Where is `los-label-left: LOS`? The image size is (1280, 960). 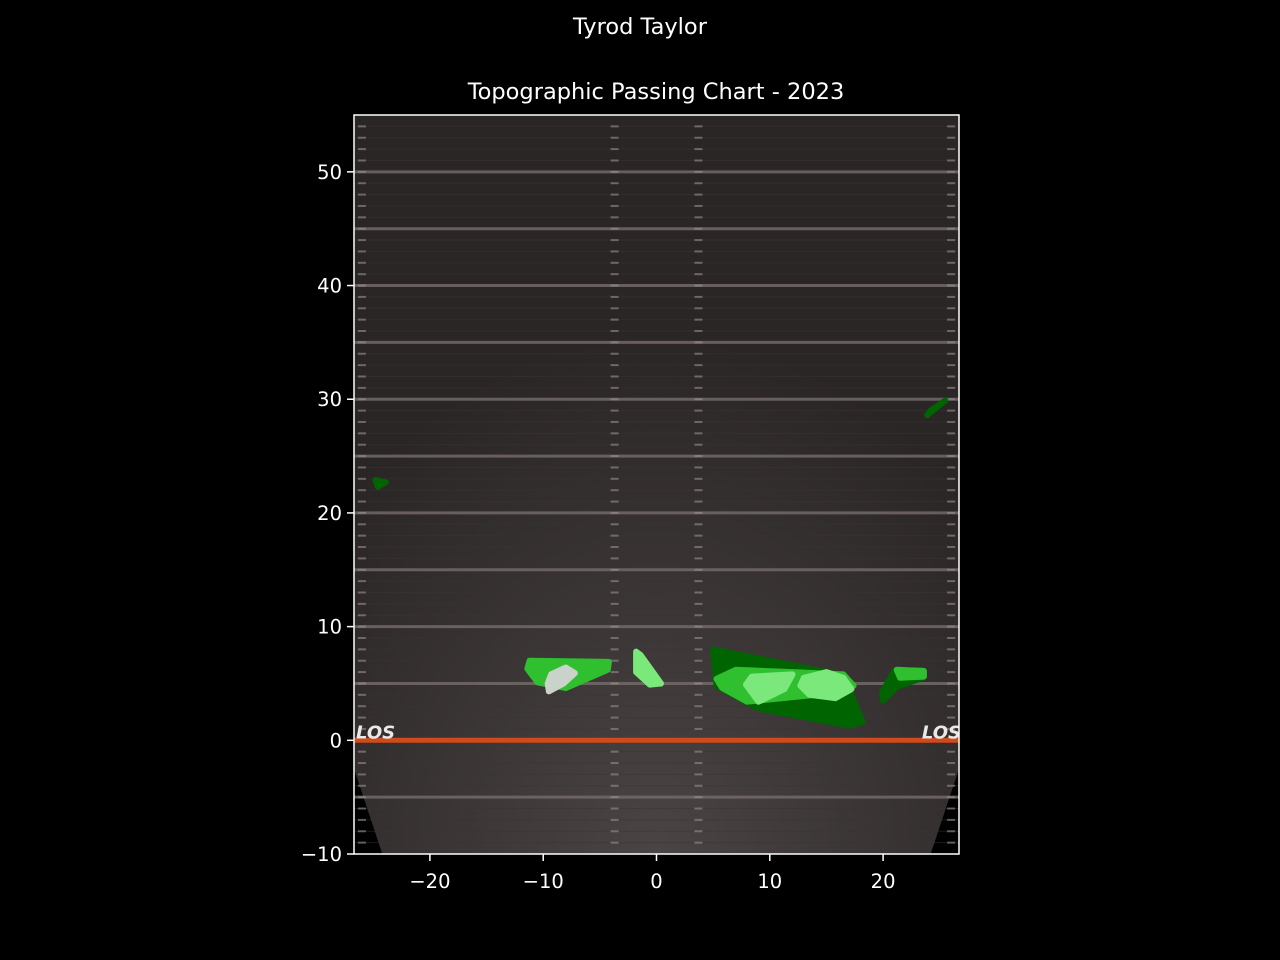
los-label-left: LOS is located at coordinates (375, 732).